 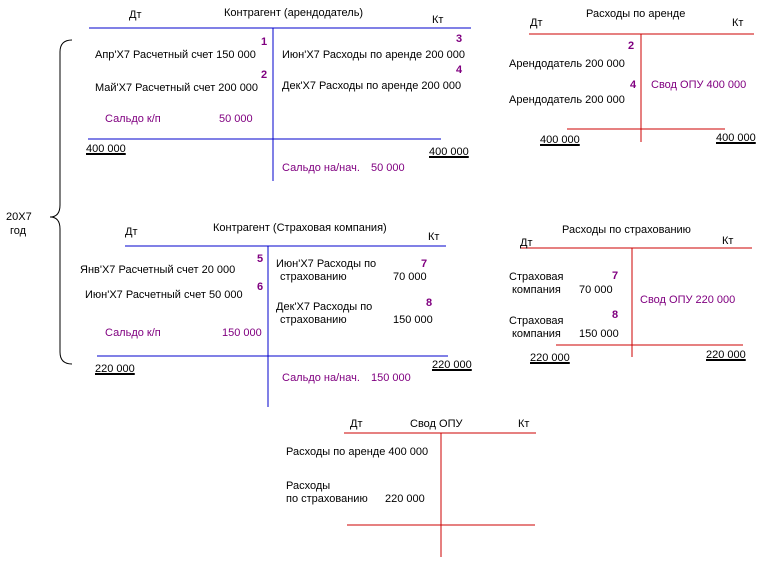 What do you see at coordinates (728, 241) in the screenshot?
I see `insurance-credit-header: Кт` at bounding box center [728, 241].